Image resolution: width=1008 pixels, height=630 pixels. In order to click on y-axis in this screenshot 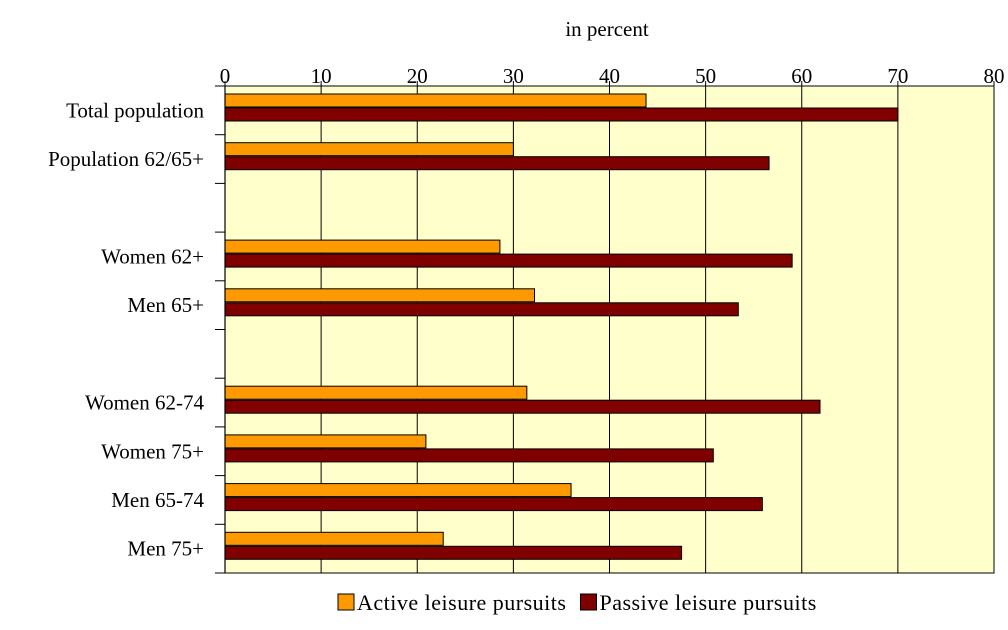, I will do `click(220, 329)`.